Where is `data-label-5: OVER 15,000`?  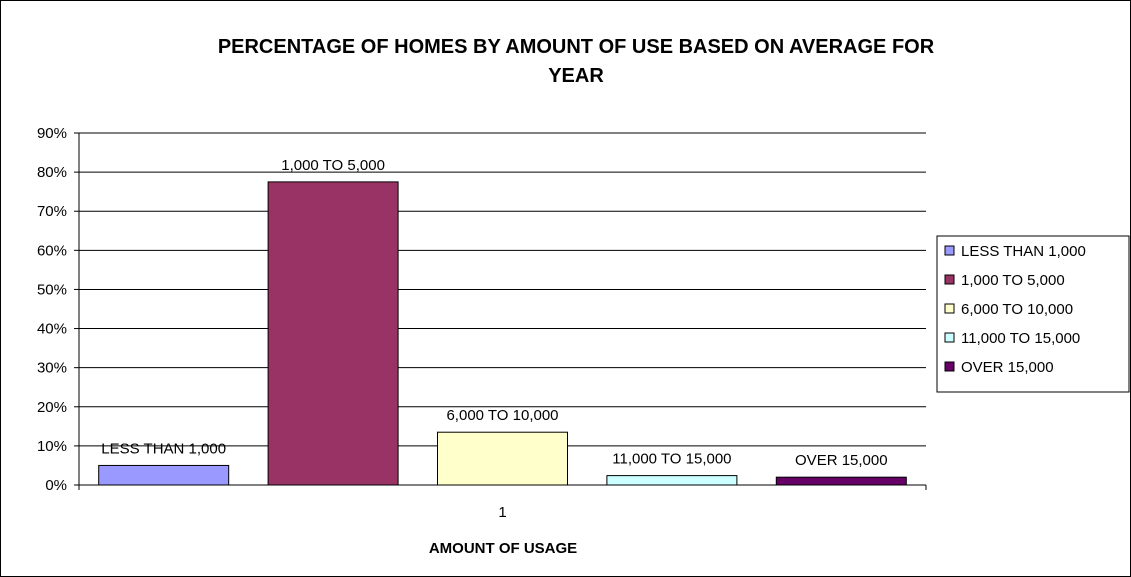 data-label-5: OVER 15,000 is located at coordinates (841, 460).